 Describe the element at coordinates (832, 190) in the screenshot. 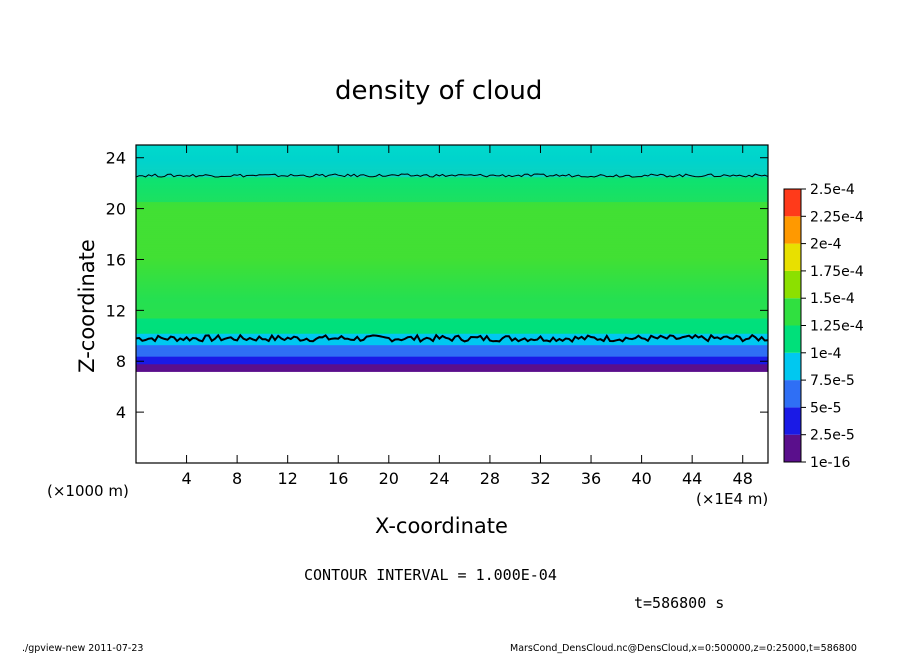

I see `colorbar-label: 2.5e-4` at that location.